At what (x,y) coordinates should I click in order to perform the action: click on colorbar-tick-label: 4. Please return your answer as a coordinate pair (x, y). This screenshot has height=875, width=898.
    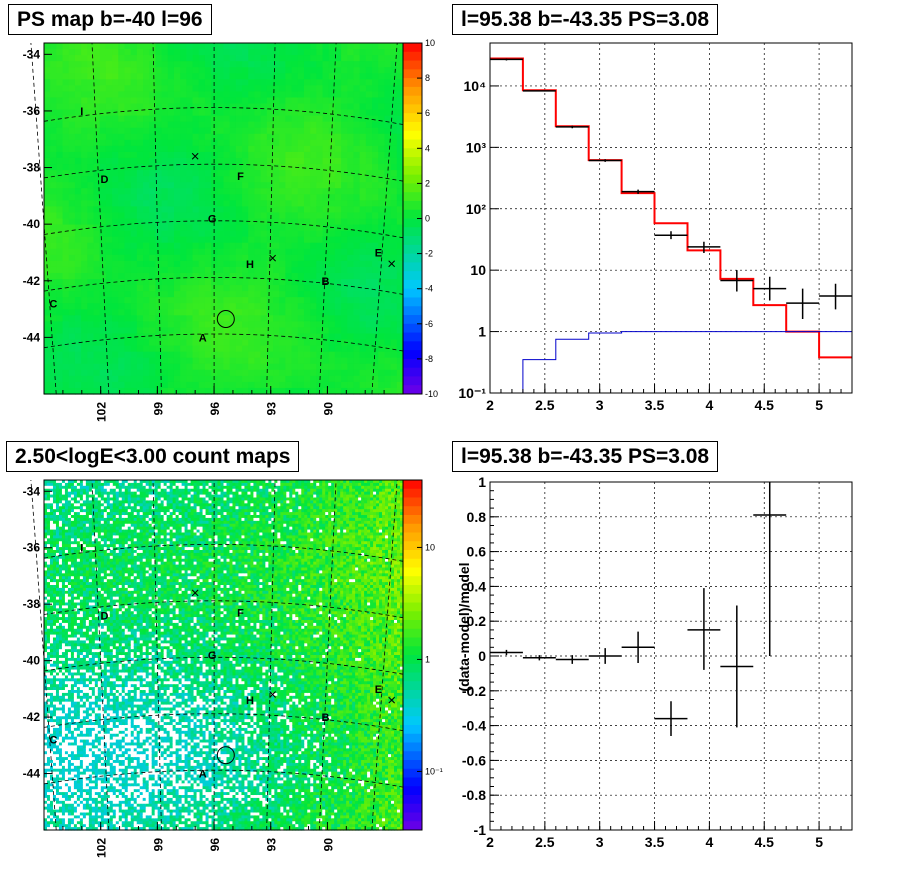
    Looking at the image, I should click on (427, 148).